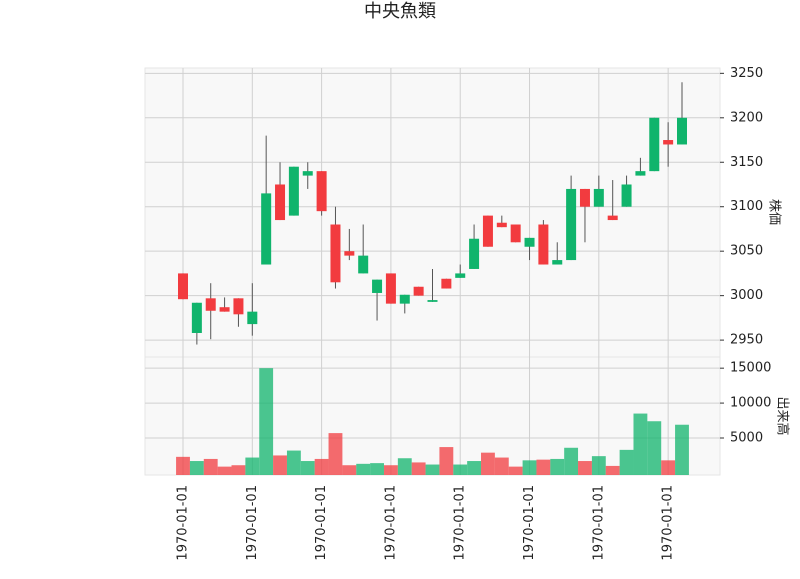 Image resolution: width=800 pixels, height=579 pixels. What do you see at coordinates (400, 11) in the screenshot?
I see `chart-title: 中央魚類` at bounding box center [400, 11].